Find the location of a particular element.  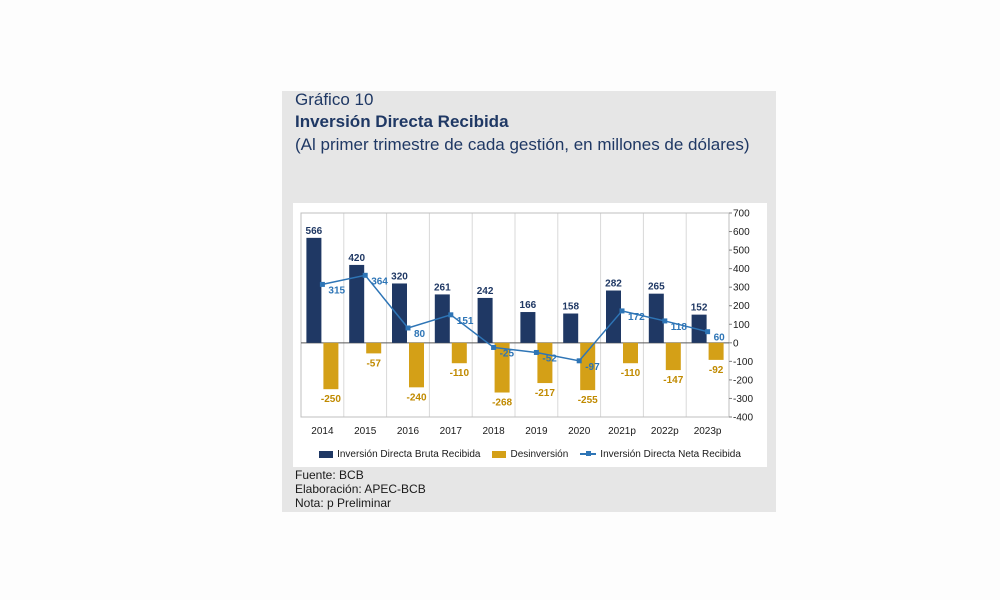

bar-bruta-label: 265 is located at coordinates (656, 287).